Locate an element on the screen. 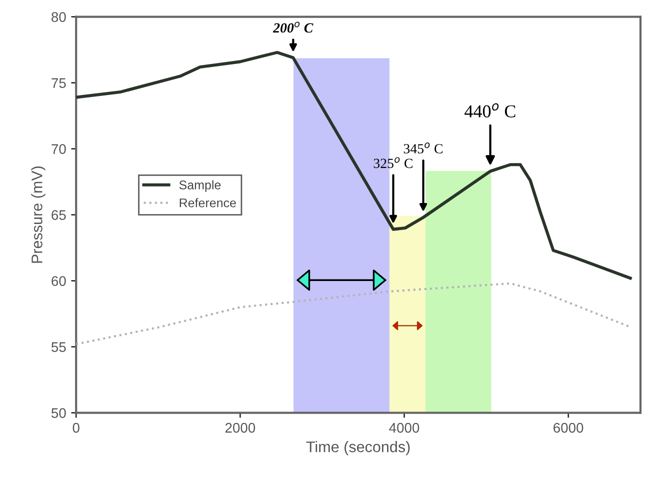  x-tick-label: 2000 is located at coordinates (240, 427).